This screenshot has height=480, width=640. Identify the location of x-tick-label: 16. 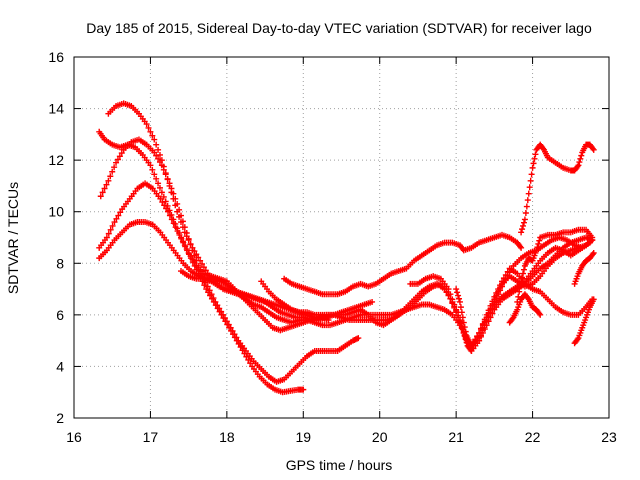
(74, 437).